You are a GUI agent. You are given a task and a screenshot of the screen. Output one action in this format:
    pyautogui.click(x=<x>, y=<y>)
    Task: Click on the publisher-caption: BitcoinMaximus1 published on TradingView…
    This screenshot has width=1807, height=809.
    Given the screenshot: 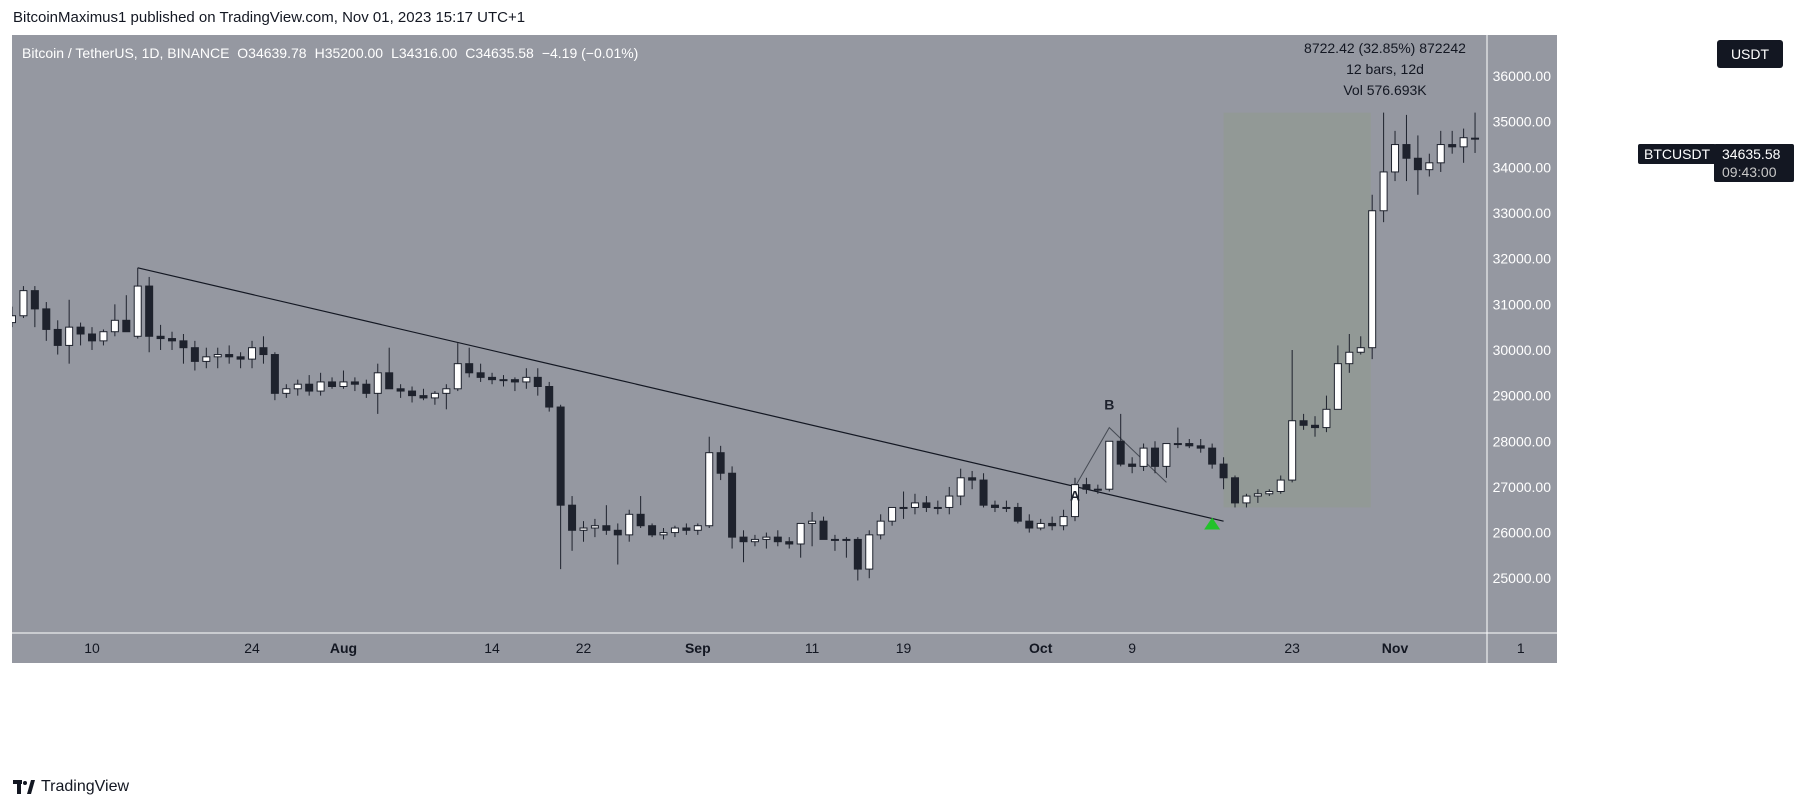 What is the action you would take?
    pyautogui.click(x=269, y=17)
    